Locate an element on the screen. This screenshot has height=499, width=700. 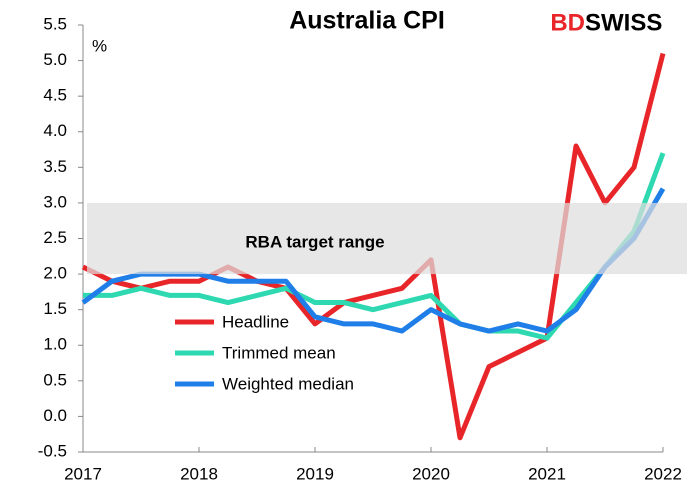
x-tick-label: 2019 is located at coordinates (315, 473).